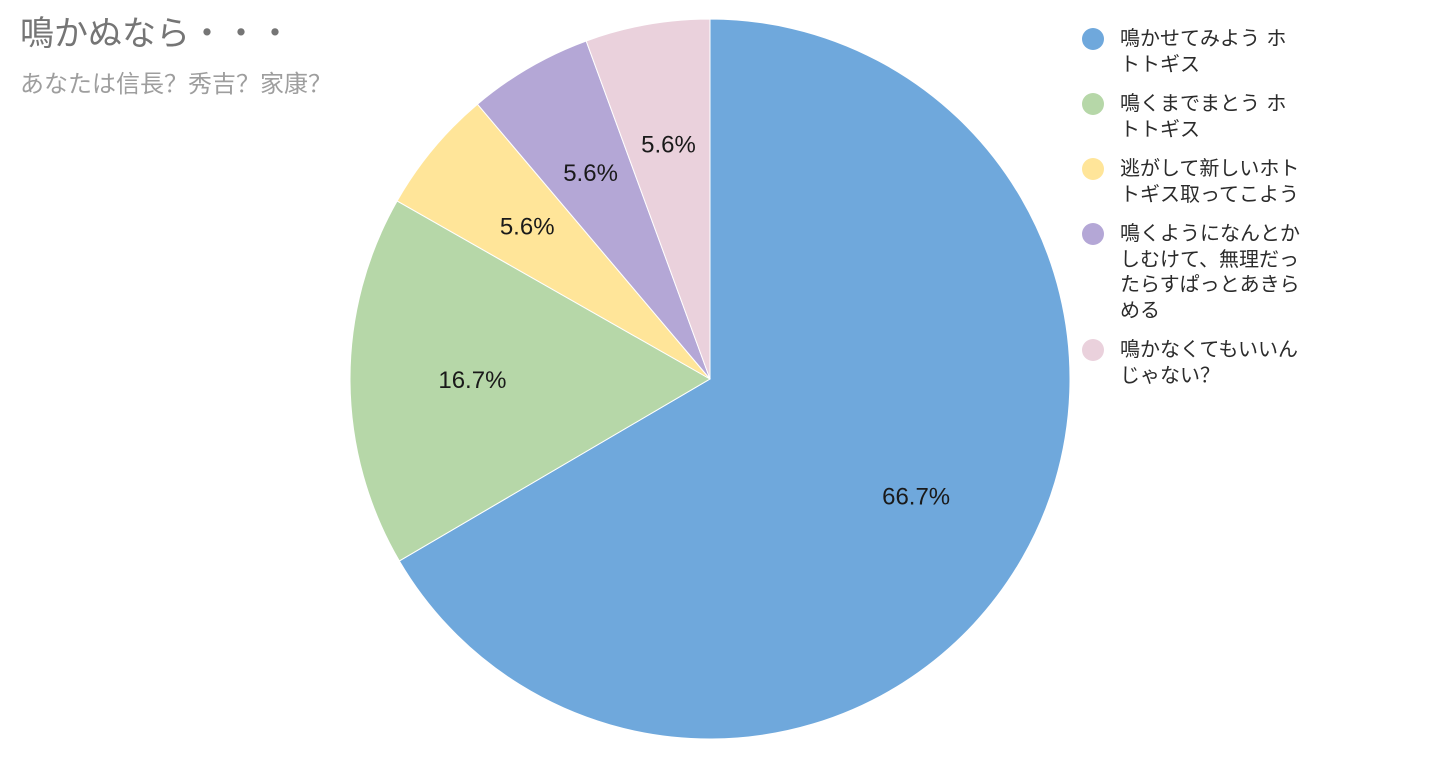  I want to click on legend-item-3: 逃がして新しいホトトギス取ってこよう, so click(1197, 181).